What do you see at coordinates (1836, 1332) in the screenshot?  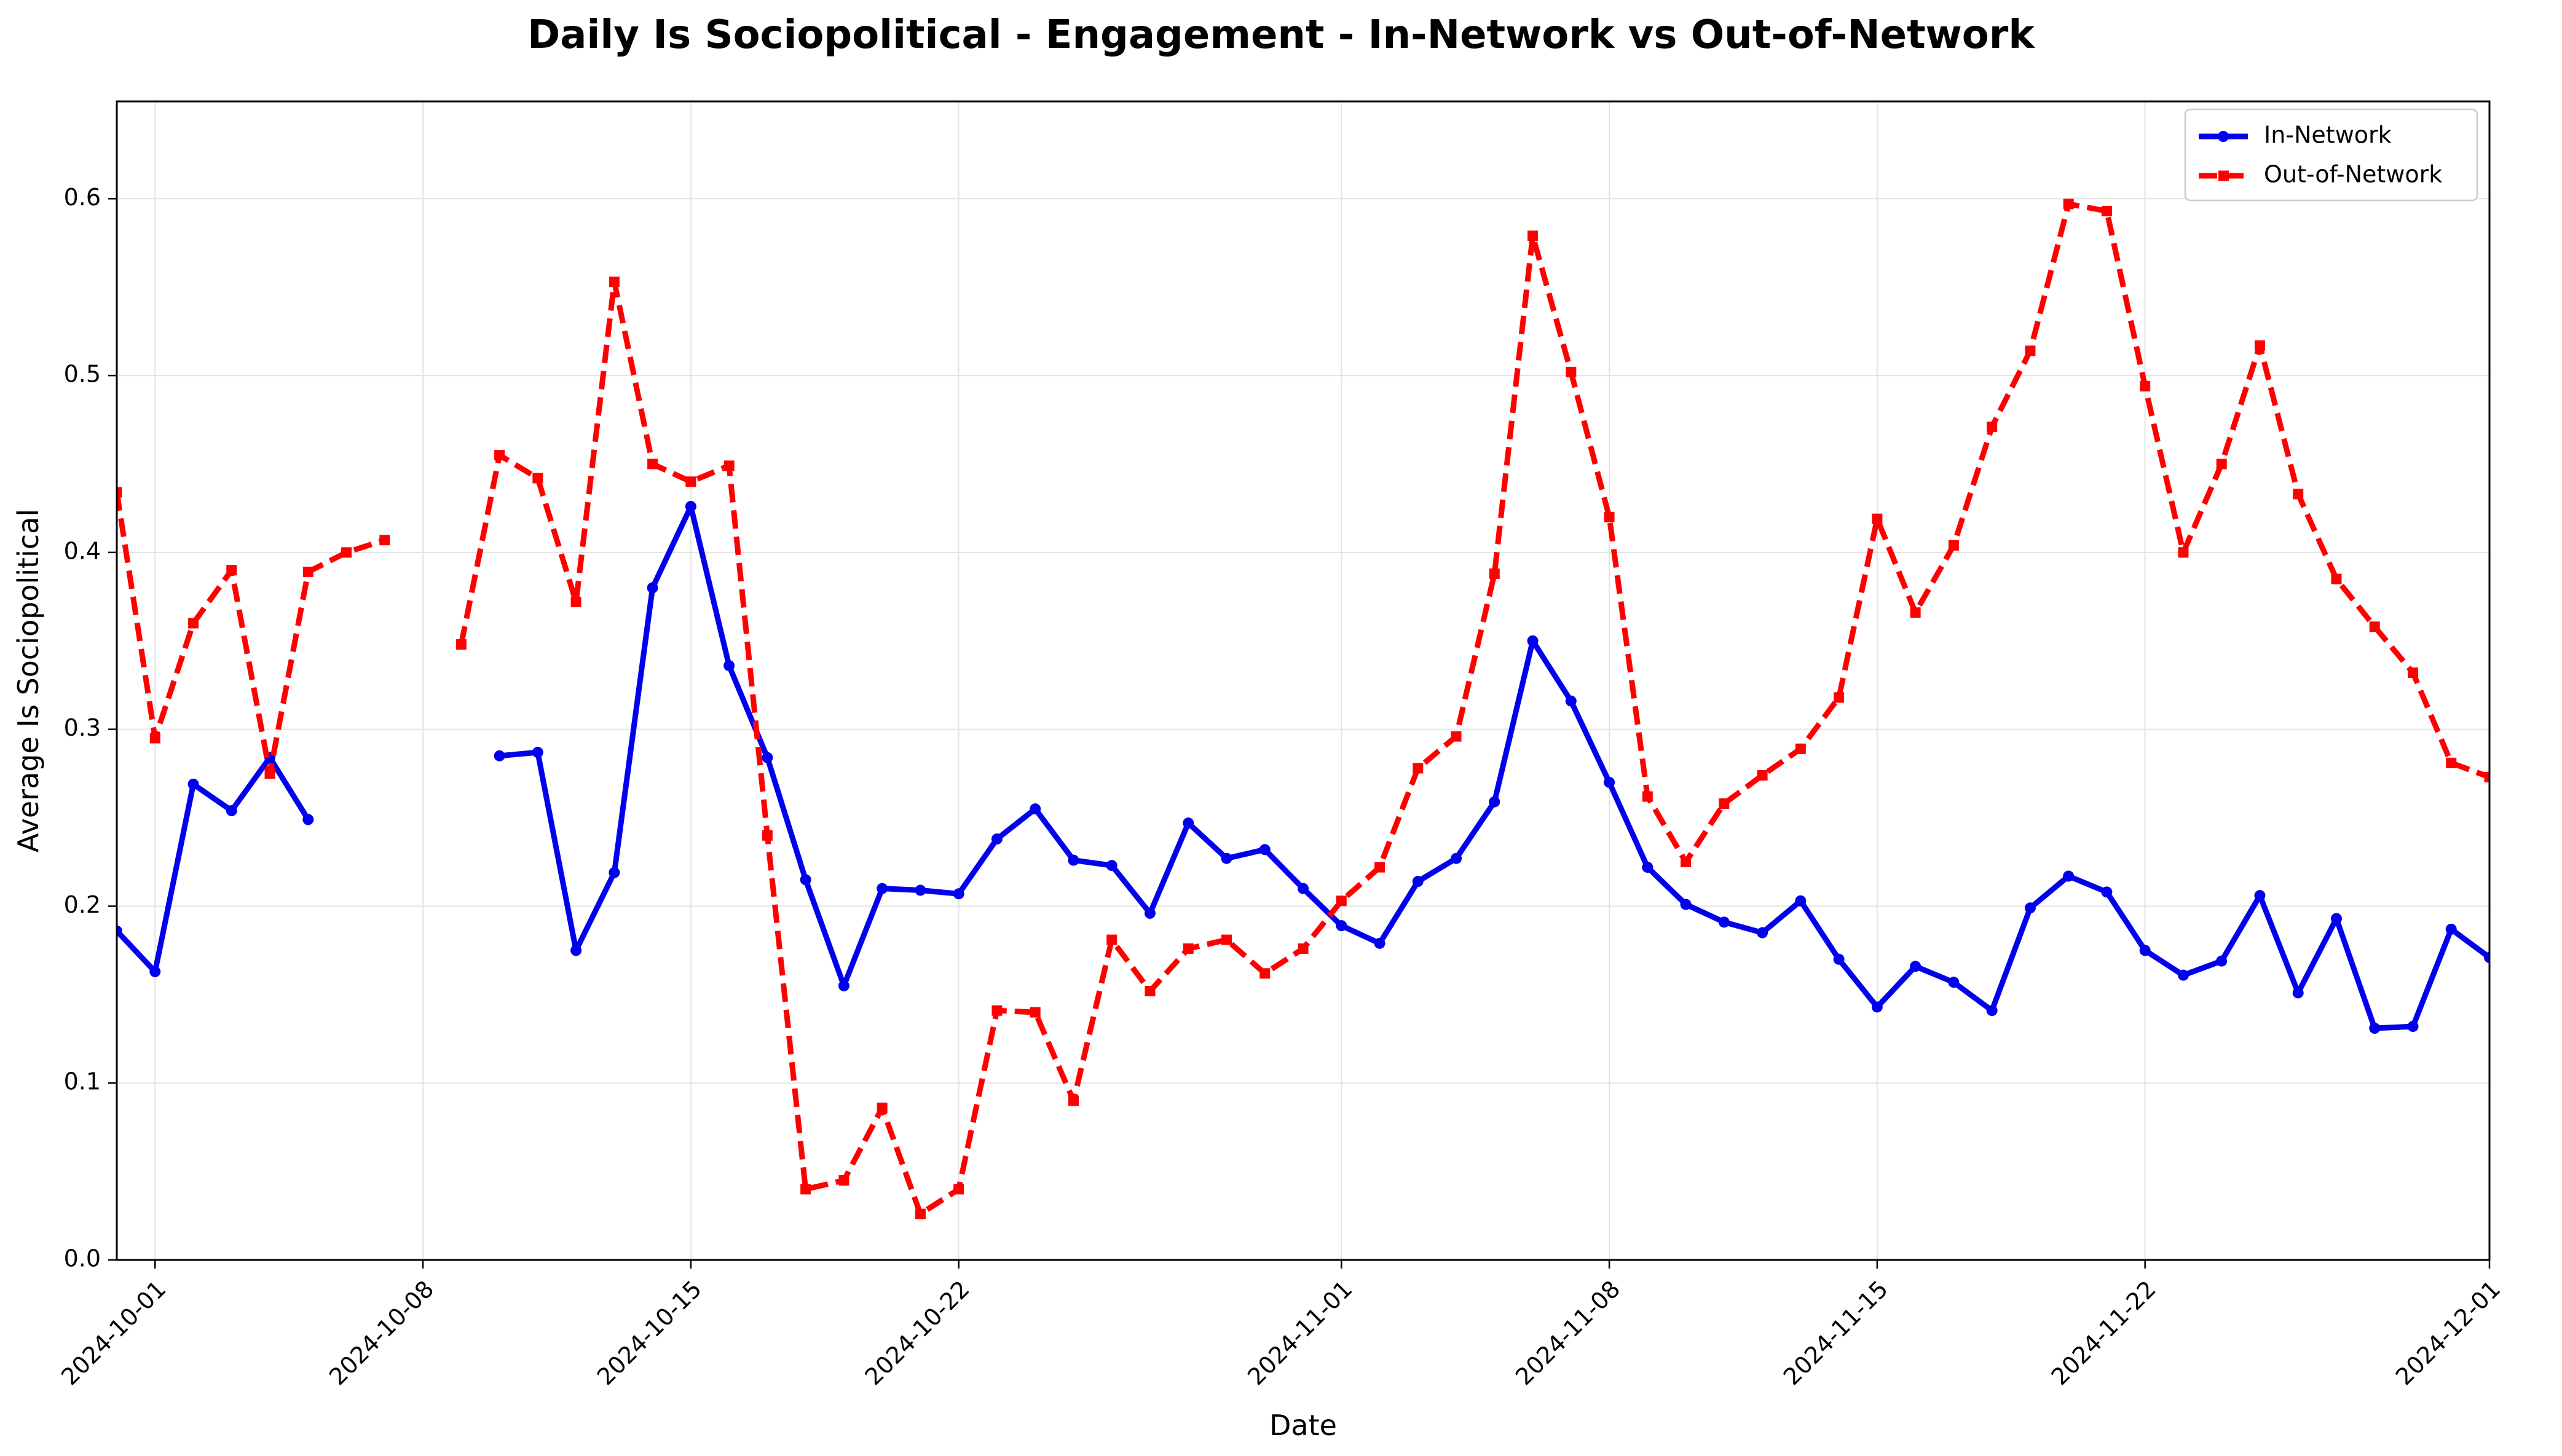 I see `x-tick-label: 2024-11-15` at bounding box center [1836, 1332].